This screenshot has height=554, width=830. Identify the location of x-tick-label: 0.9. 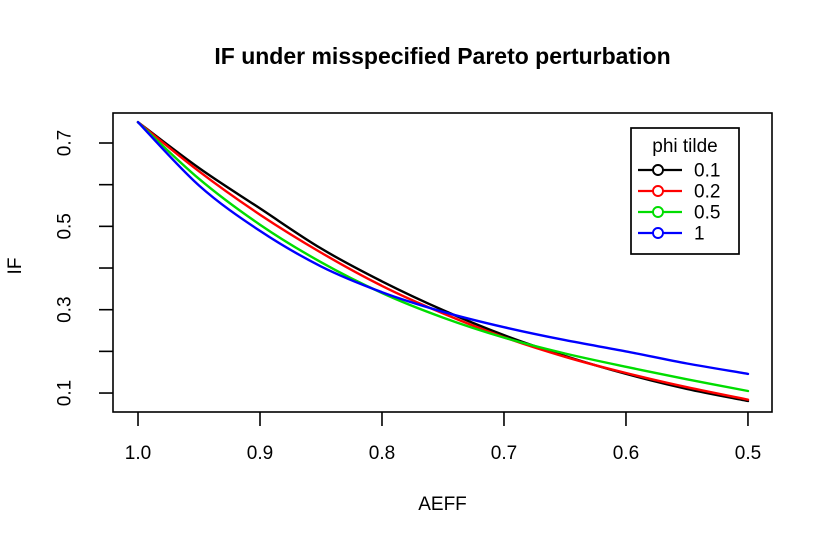
(260, 453).